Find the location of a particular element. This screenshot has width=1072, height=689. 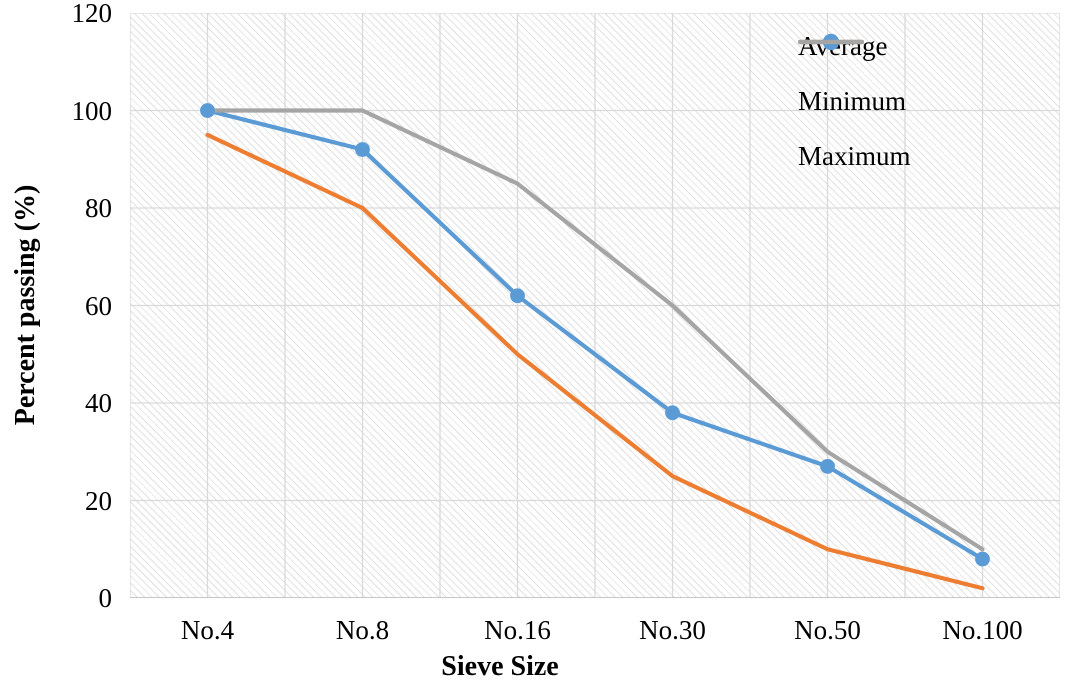

y-tick-label: 60 is located at coordinates (98, 305).